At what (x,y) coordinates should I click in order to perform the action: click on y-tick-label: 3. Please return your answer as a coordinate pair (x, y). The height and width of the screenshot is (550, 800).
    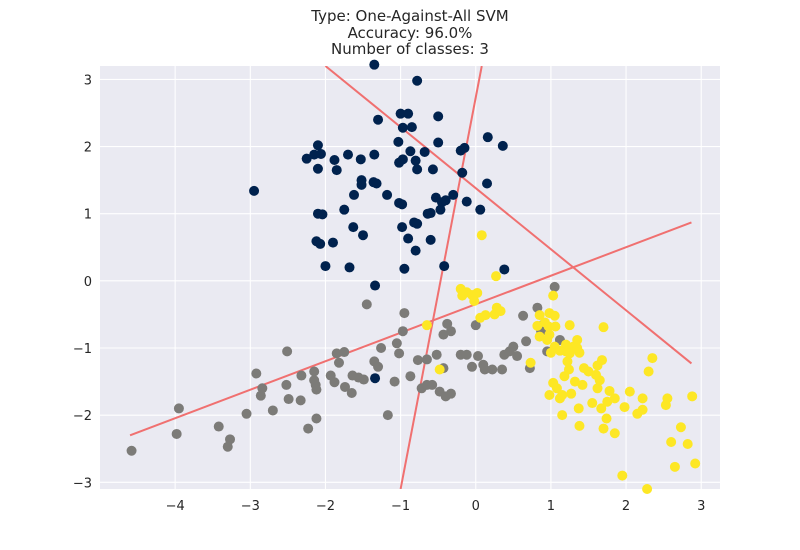
    Looking at the image, I should click on (88, 80).